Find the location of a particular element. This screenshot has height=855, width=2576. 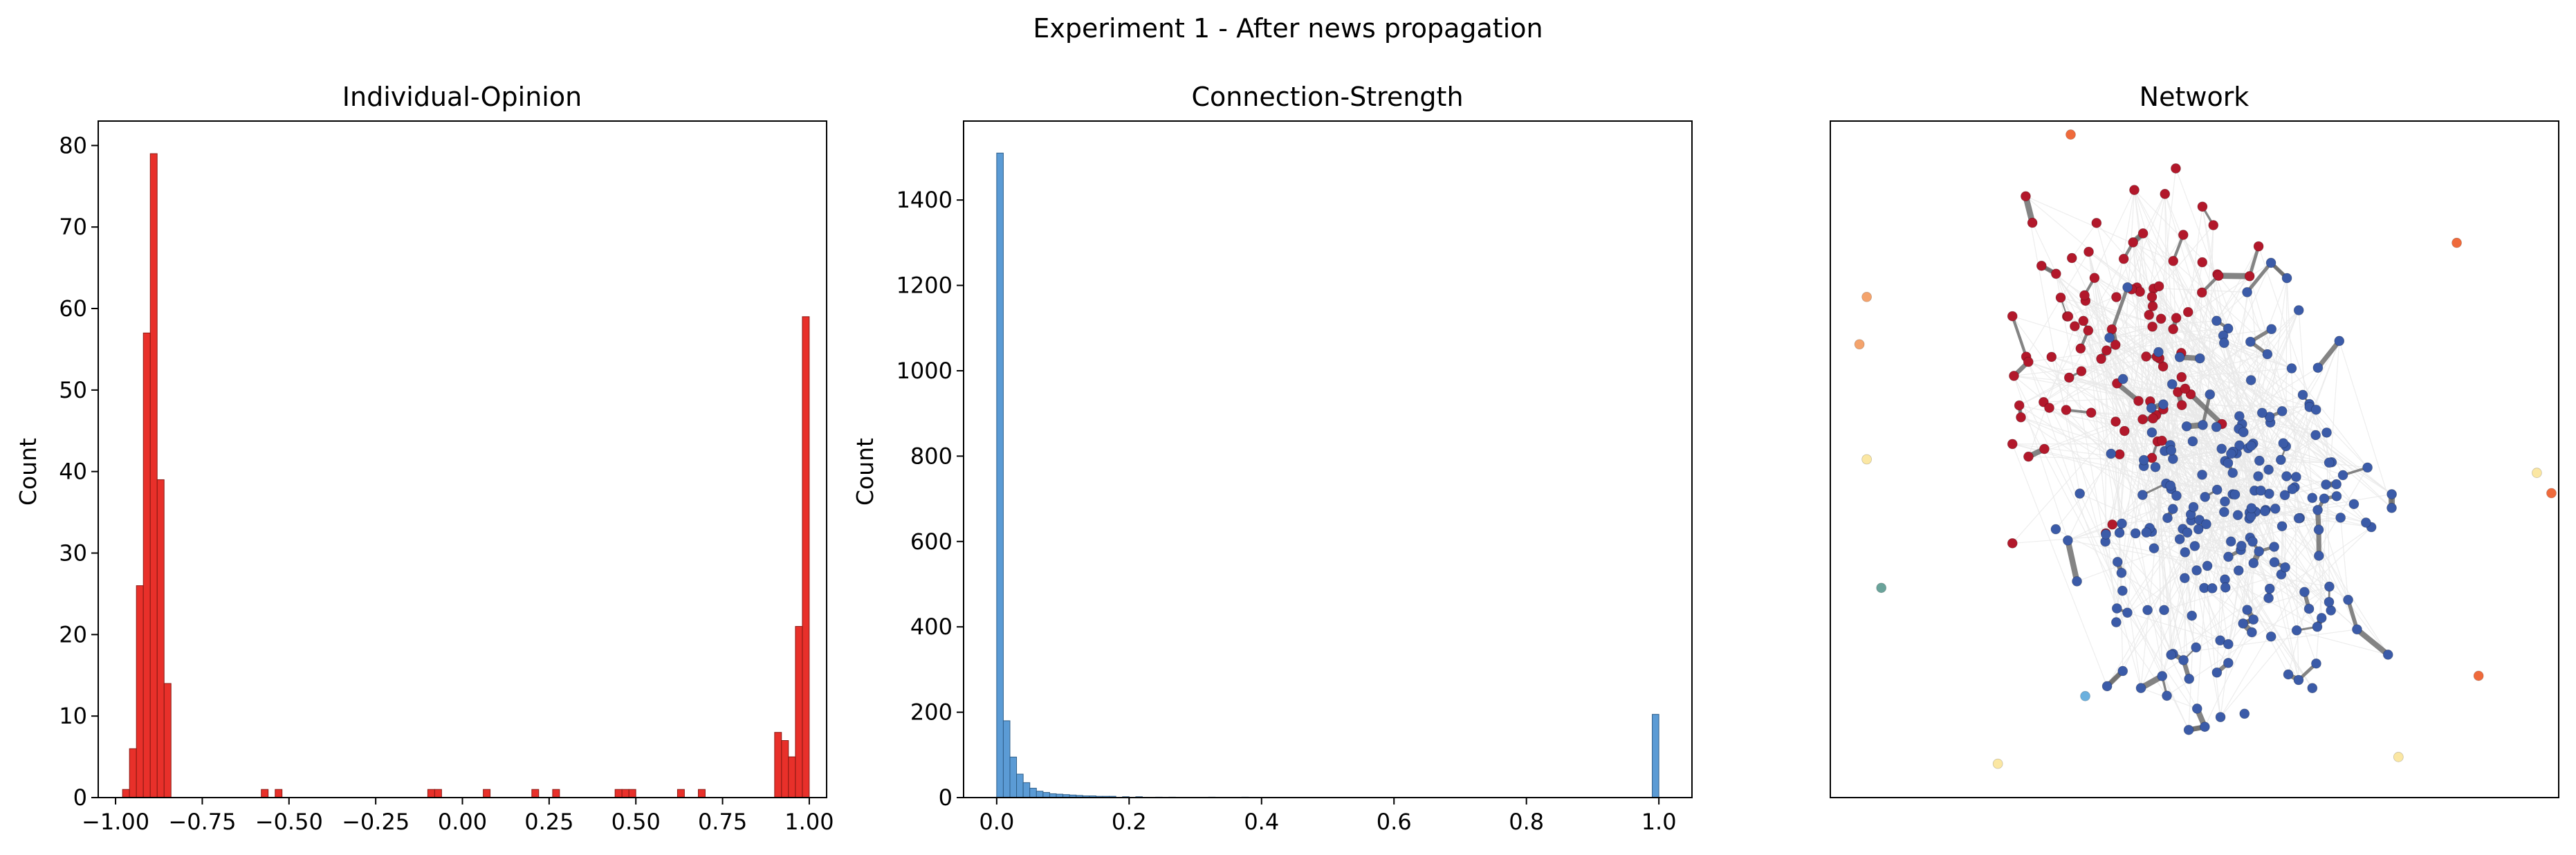

y-tick-label: 800 is located at coordinates (931, 456).